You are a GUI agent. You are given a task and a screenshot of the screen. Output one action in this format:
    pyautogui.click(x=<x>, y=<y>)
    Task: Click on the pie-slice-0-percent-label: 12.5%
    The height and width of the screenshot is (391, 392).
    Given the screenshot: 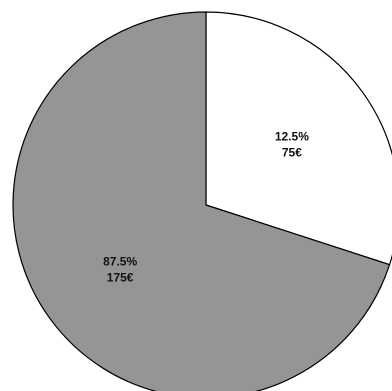 What is the action you would take?
    pyautogui.click(x=292, y=137)
    